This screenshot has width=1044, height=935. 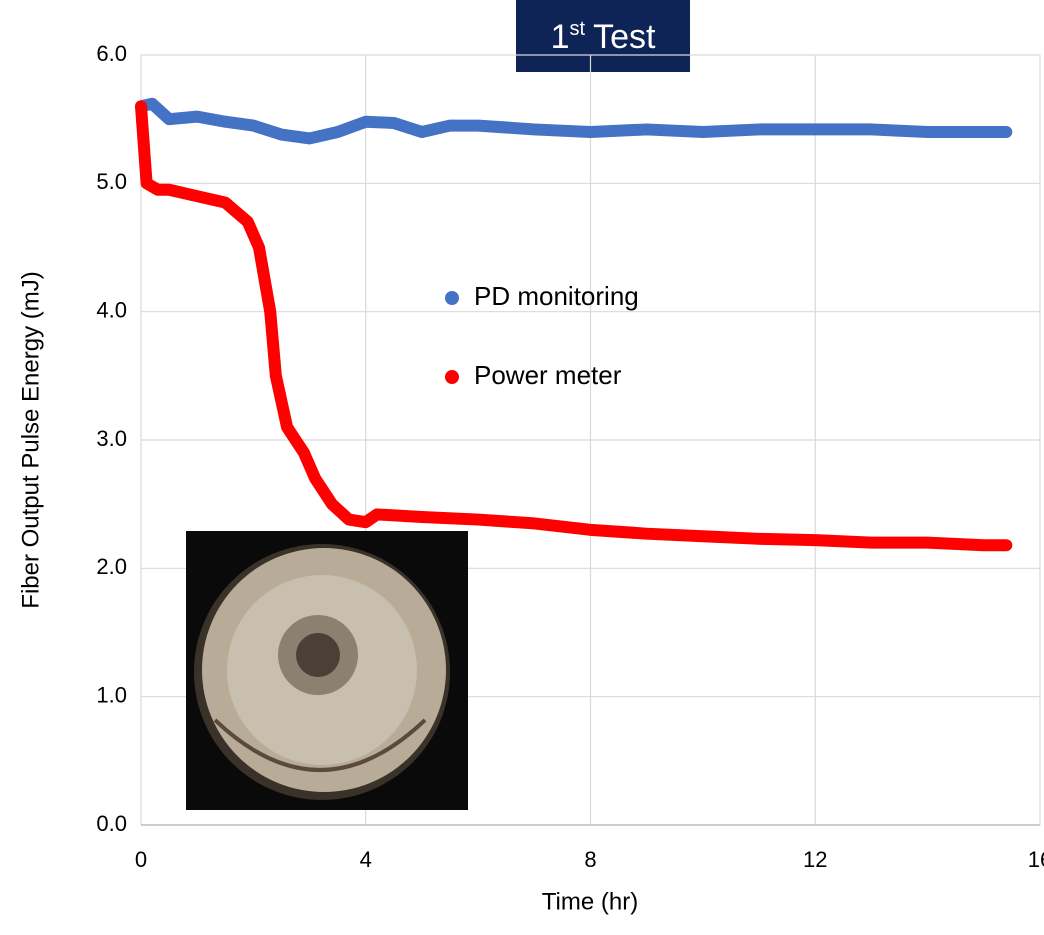 I want to click on series-line, so click(x=574, y=121).